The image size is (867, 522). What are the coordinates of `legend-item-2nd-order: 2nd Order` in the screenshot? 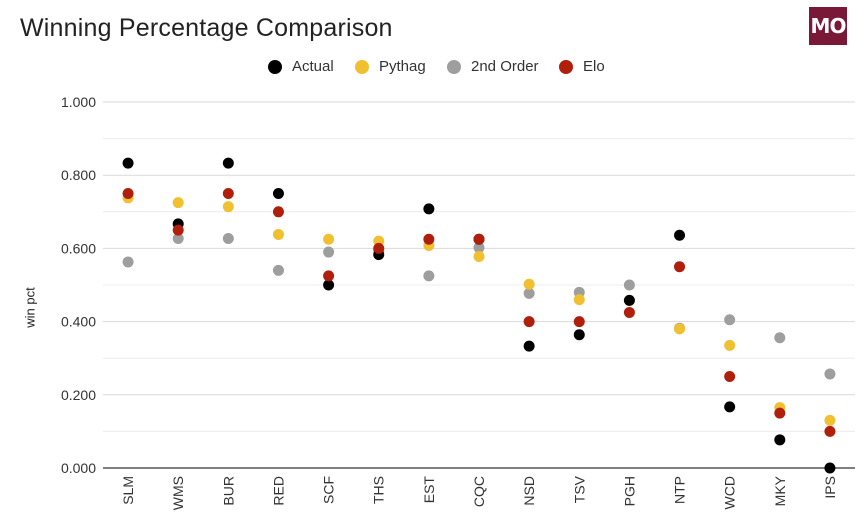 It's located at (493, 66).